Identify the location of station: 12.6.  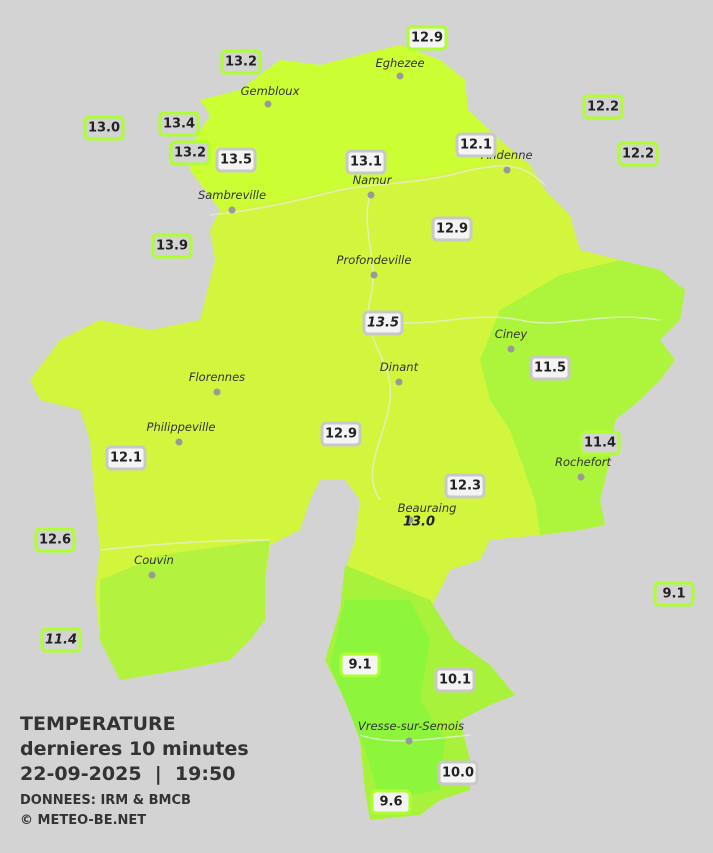
(55, 540).